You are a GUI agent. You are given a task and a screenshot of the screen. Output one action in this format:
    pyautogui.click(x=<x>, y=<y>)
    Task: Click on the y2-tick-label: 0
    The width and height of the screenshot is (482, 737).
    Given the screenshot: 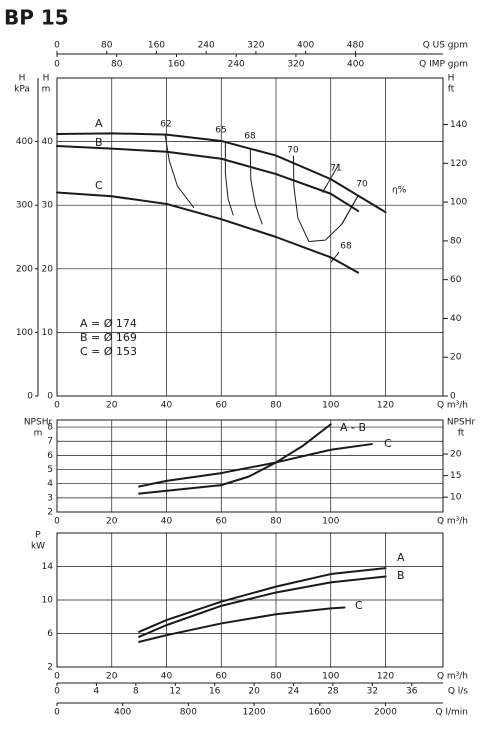 What is the action you would take?
    pyautogui.click(x=453, y=397)
    